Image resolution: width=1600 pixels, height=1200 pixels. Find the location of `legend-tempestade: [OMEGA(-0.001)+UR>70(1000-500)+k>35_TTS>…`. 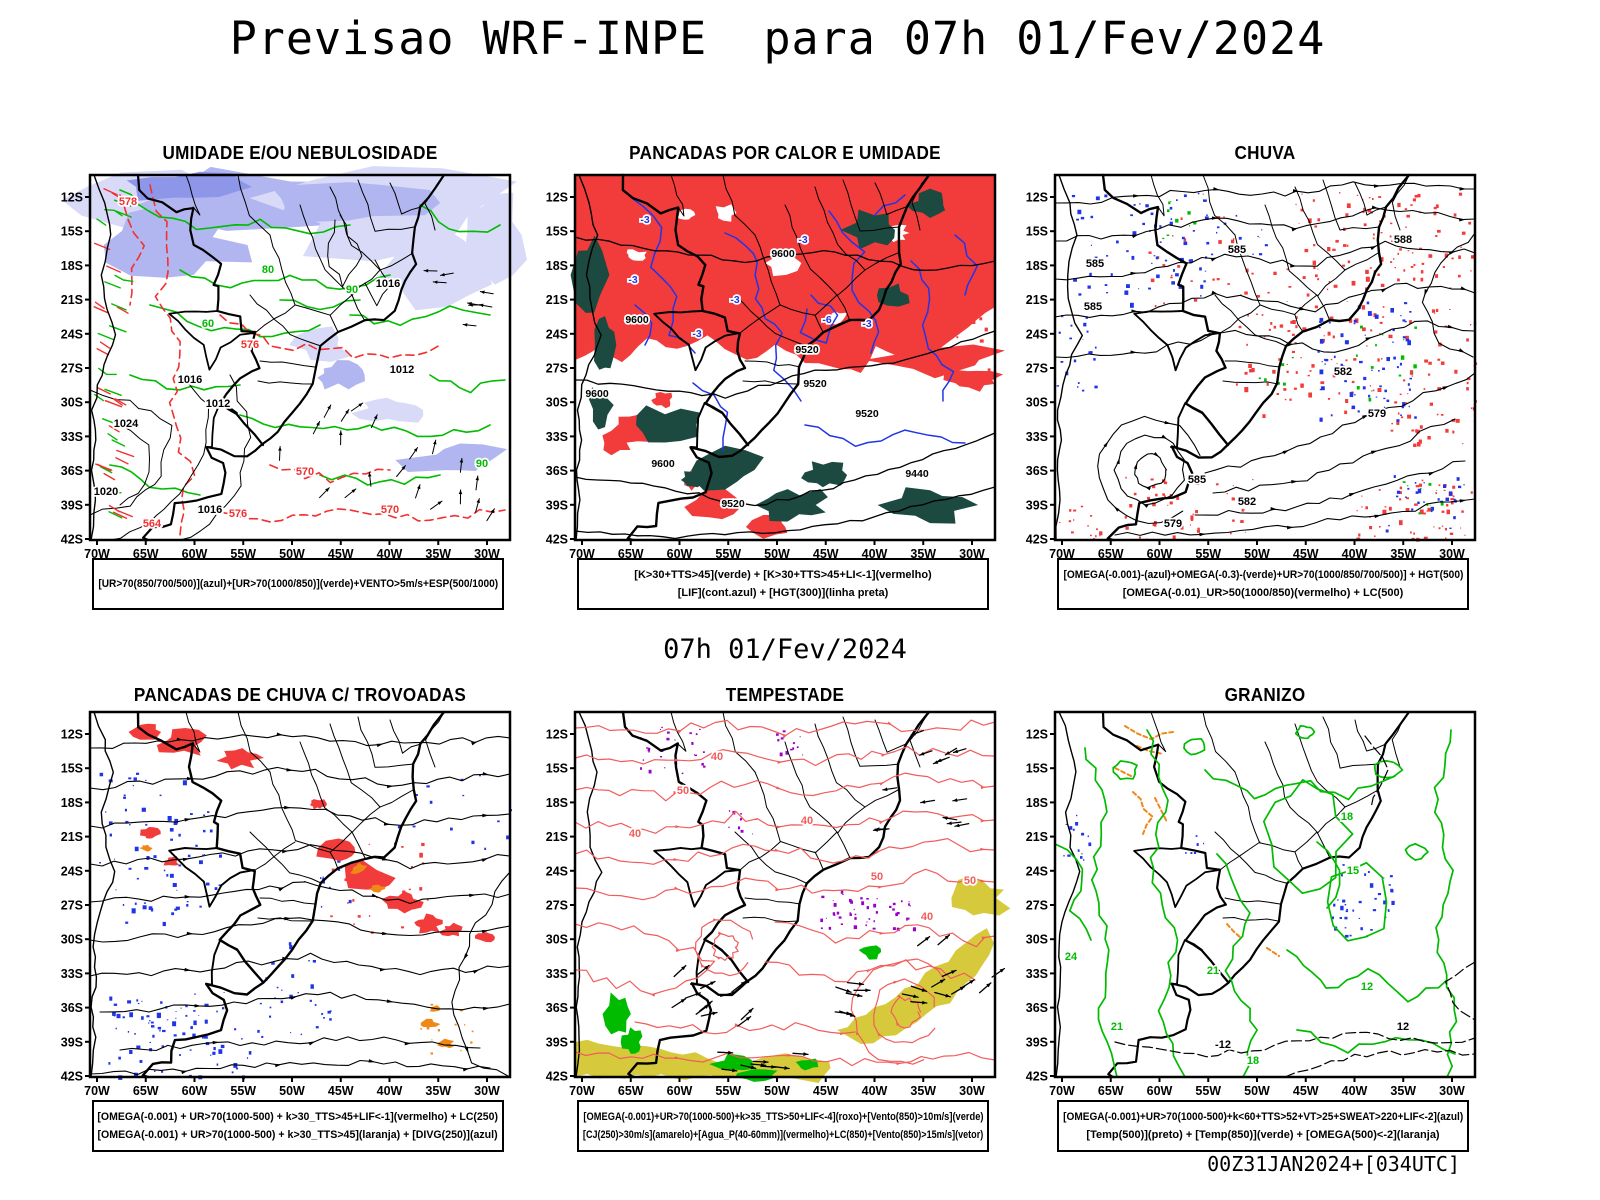

legend-tempestade: [OMEGA(-0.001)+UR>70(1000-500)+k>35_TTS>… is located at coordinates (783, 1126).